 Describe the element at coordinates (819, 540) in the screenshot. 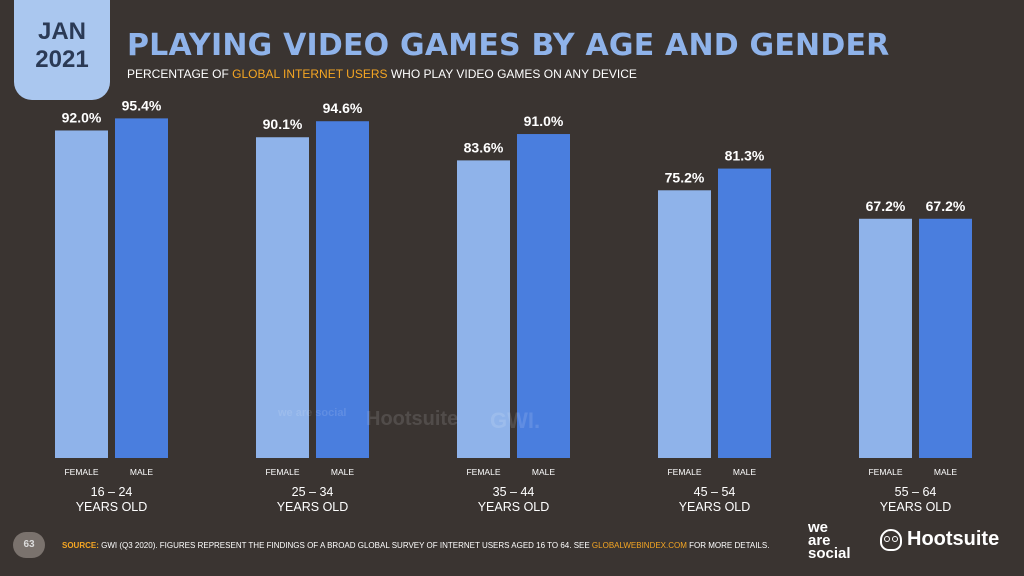

I see `was-line-2: are` at that location.